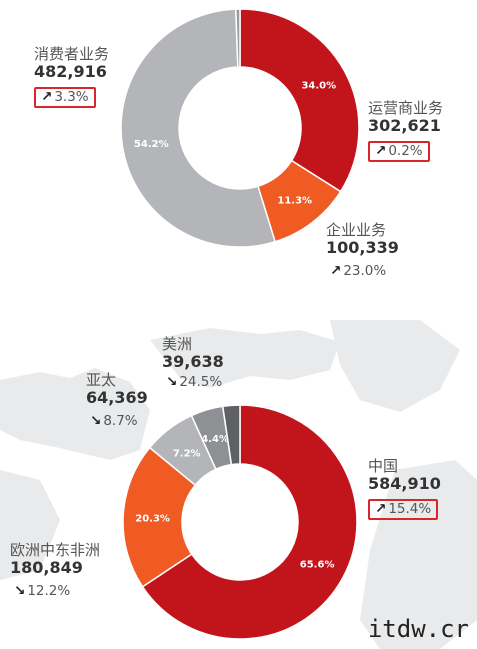  I want to click on china-value: 584,910, so click(404, 484).